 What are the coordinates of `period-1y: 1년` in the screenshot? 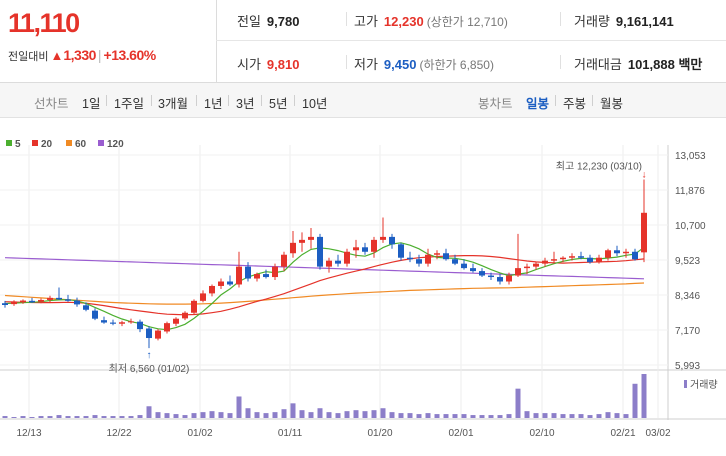 It's located at (213, 104).